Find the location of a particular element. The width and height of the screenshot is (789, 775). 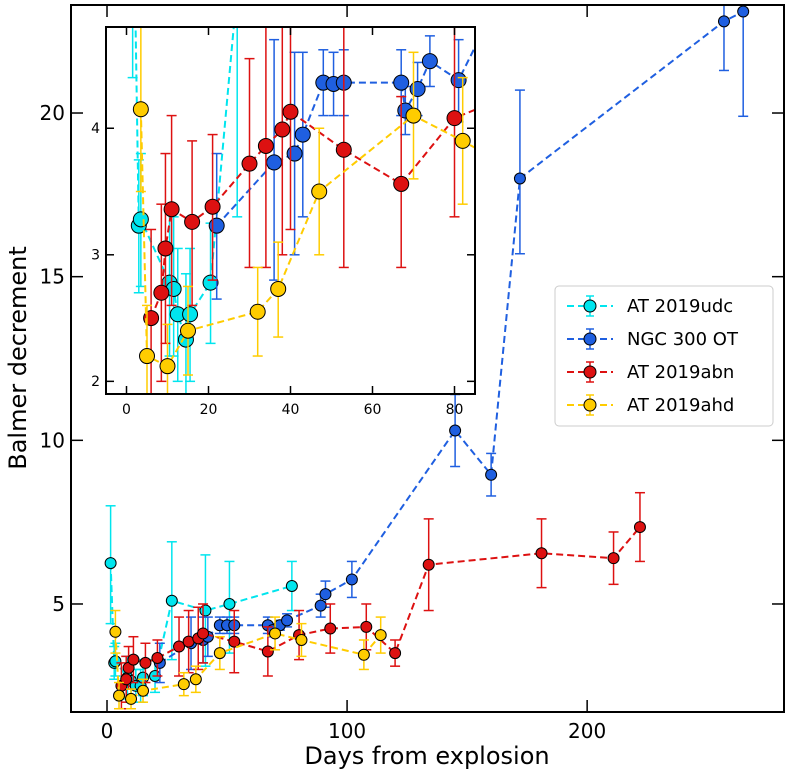

legend-marker-ngc-300-ot is located at coordinates (590, 339).